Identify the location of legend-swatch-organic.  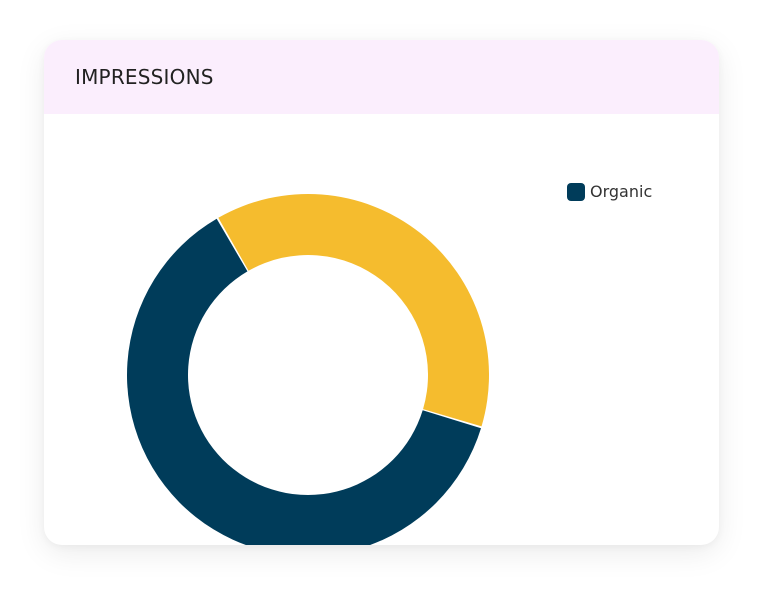
(576, 191).